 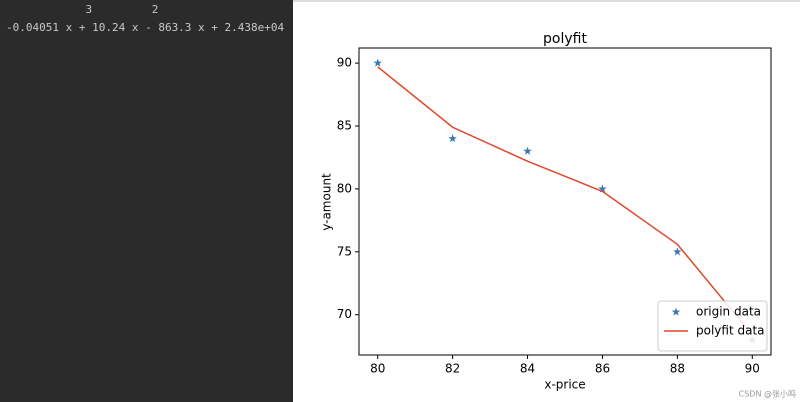 What do you see at coordinates (344, 314) in the screenshot?
I see `y-tick-label: 70` at bounding box center [344, 314].